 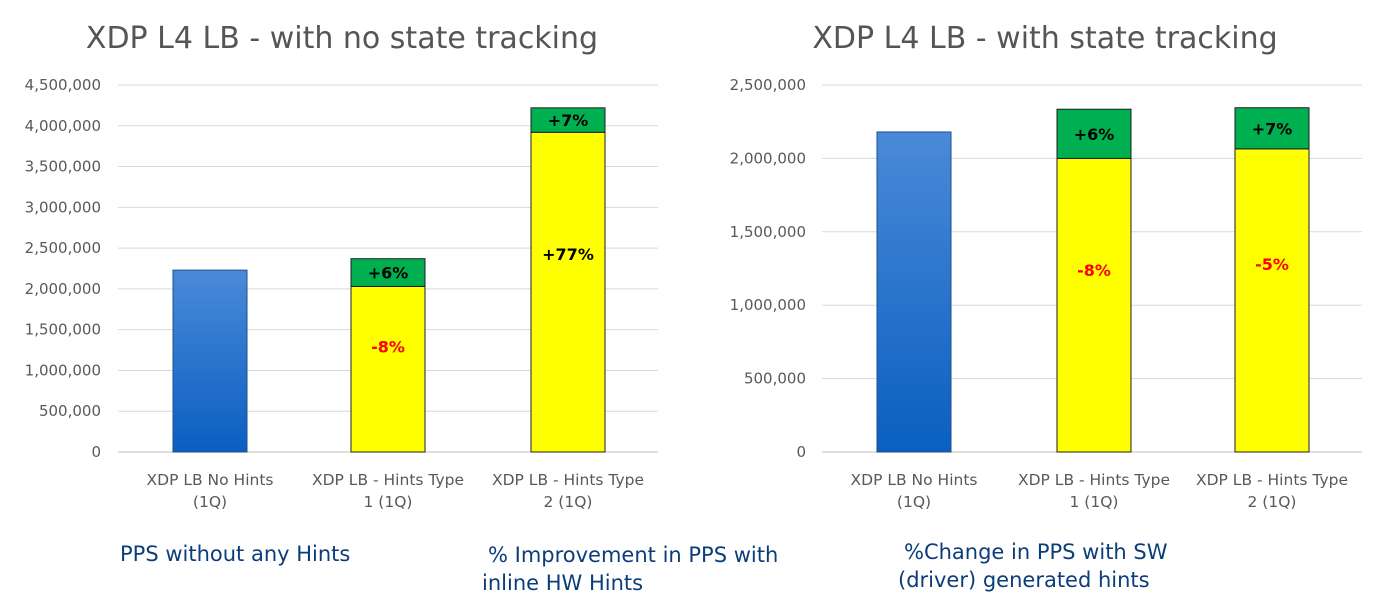 I want to click on y-tick-label: 3,500,000, so click(x=63, y=167).